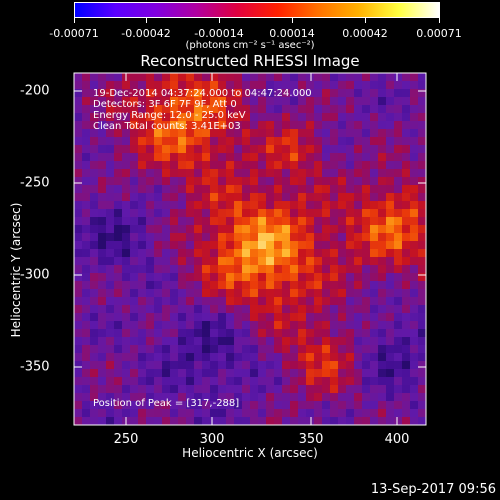 The width and height of the screenshot is (500, 500). What do you see at coordinates (202, 93) in the screenshot?
I see `time-range-label: 19-Dec-2014 04:37:24.000 to 04:47:24.000` at bounding box center [202, 93].